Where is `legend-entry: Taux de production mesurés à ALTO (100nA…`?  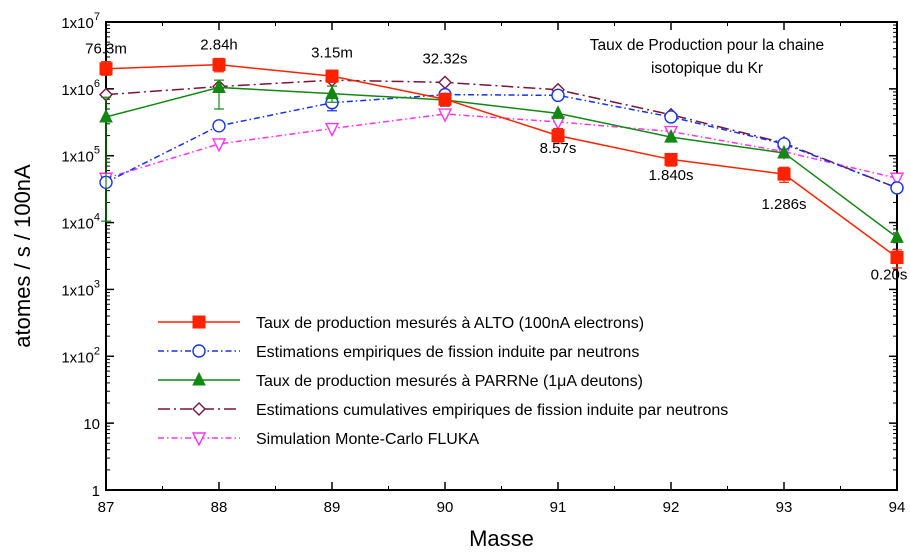 legend-entry: Taux de production mesurés à ALTO (100nA… is located at coordinates (401, 323).